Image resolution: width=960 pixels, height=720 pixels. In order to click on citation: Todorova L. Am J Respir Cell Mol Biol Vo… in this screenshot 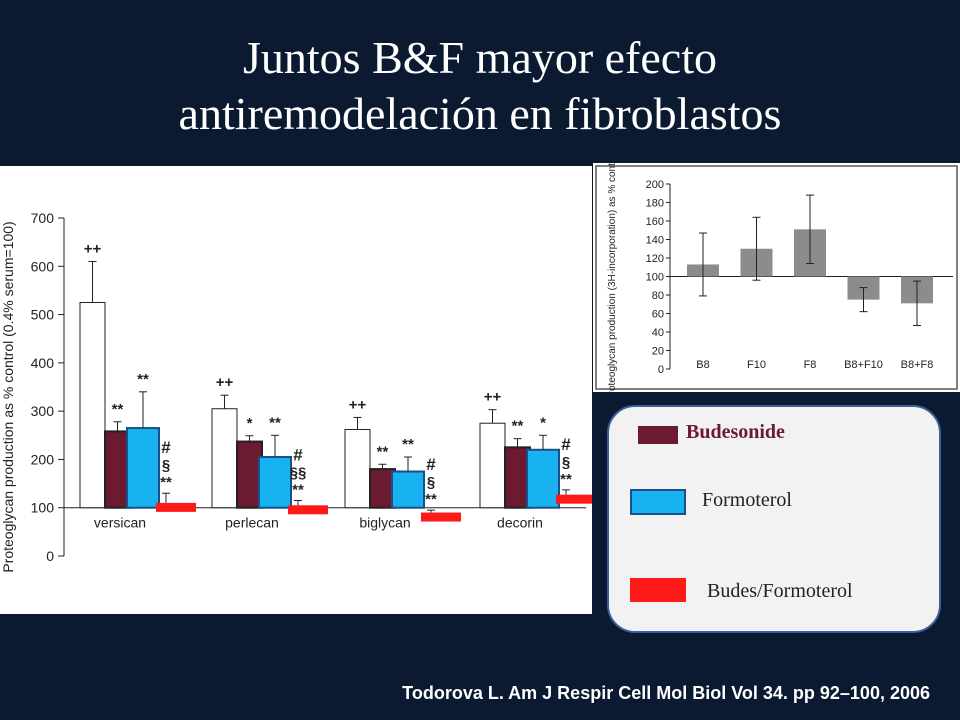, I will do `click(666, 693)`.